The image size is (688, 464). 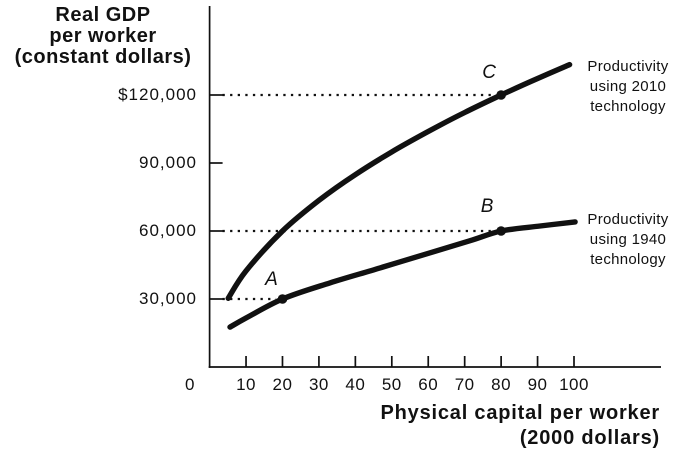 I want to click on x-axis-tick-label: 30, so click(x=318, y=384).